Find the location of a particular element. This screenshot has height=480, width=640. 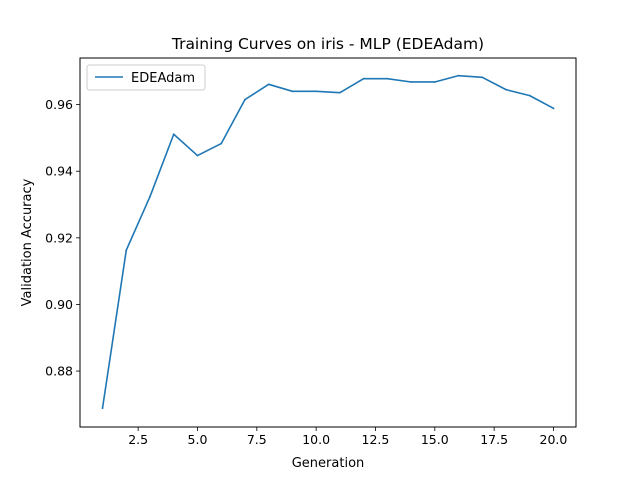

chart-title: Training Curves on iris - MLP (EDEAdam) is located at coordinates (327, 44).